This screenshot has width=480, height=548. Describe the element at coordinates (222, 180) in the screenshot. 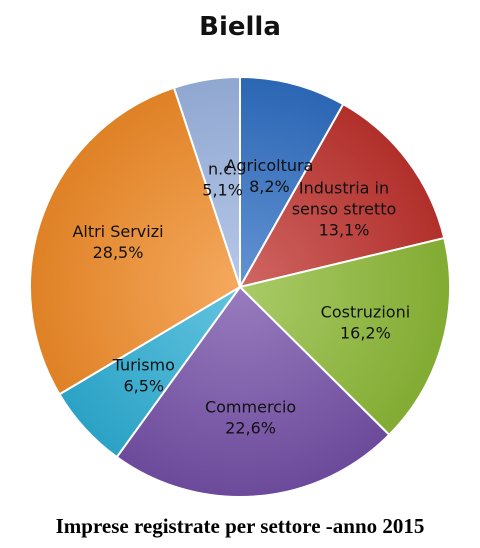

I see `slice-label-n-c: n.c. 5,1%` at that location.